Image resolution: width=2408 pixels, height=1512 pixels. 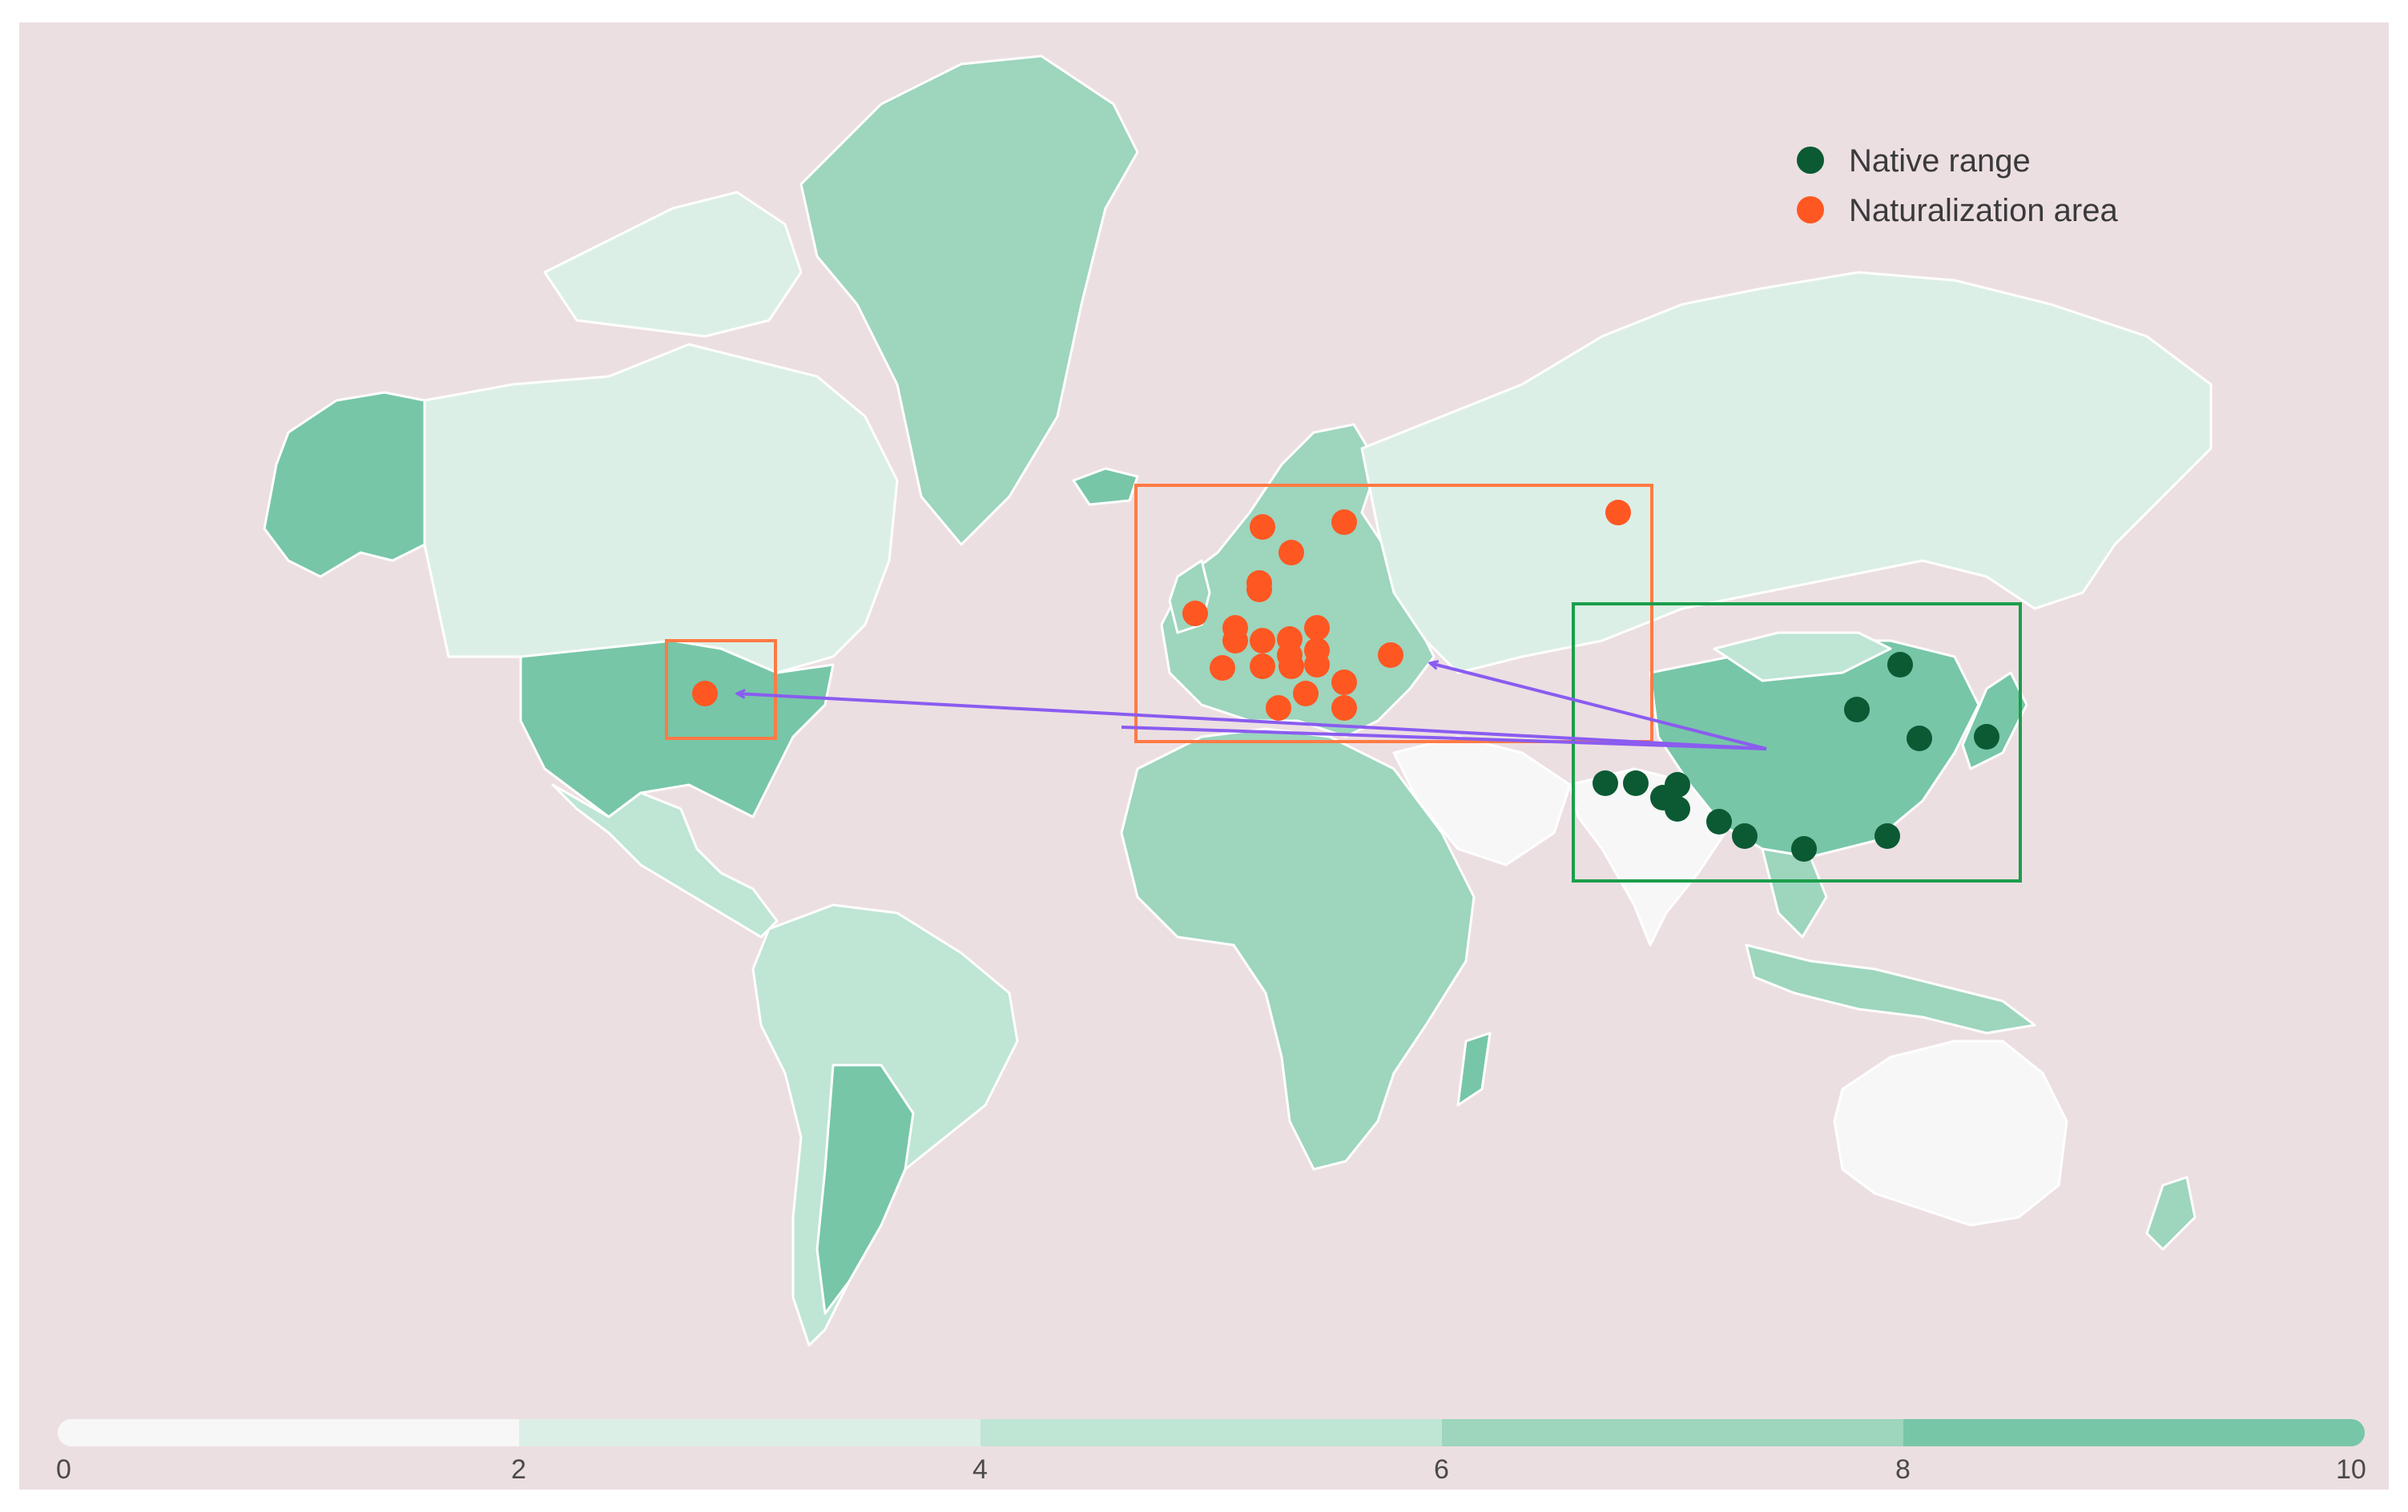 What do you see at coordinates (1105, 486) in the screenshot?
I see `land-iceland` at bounding box center [1105, 486].